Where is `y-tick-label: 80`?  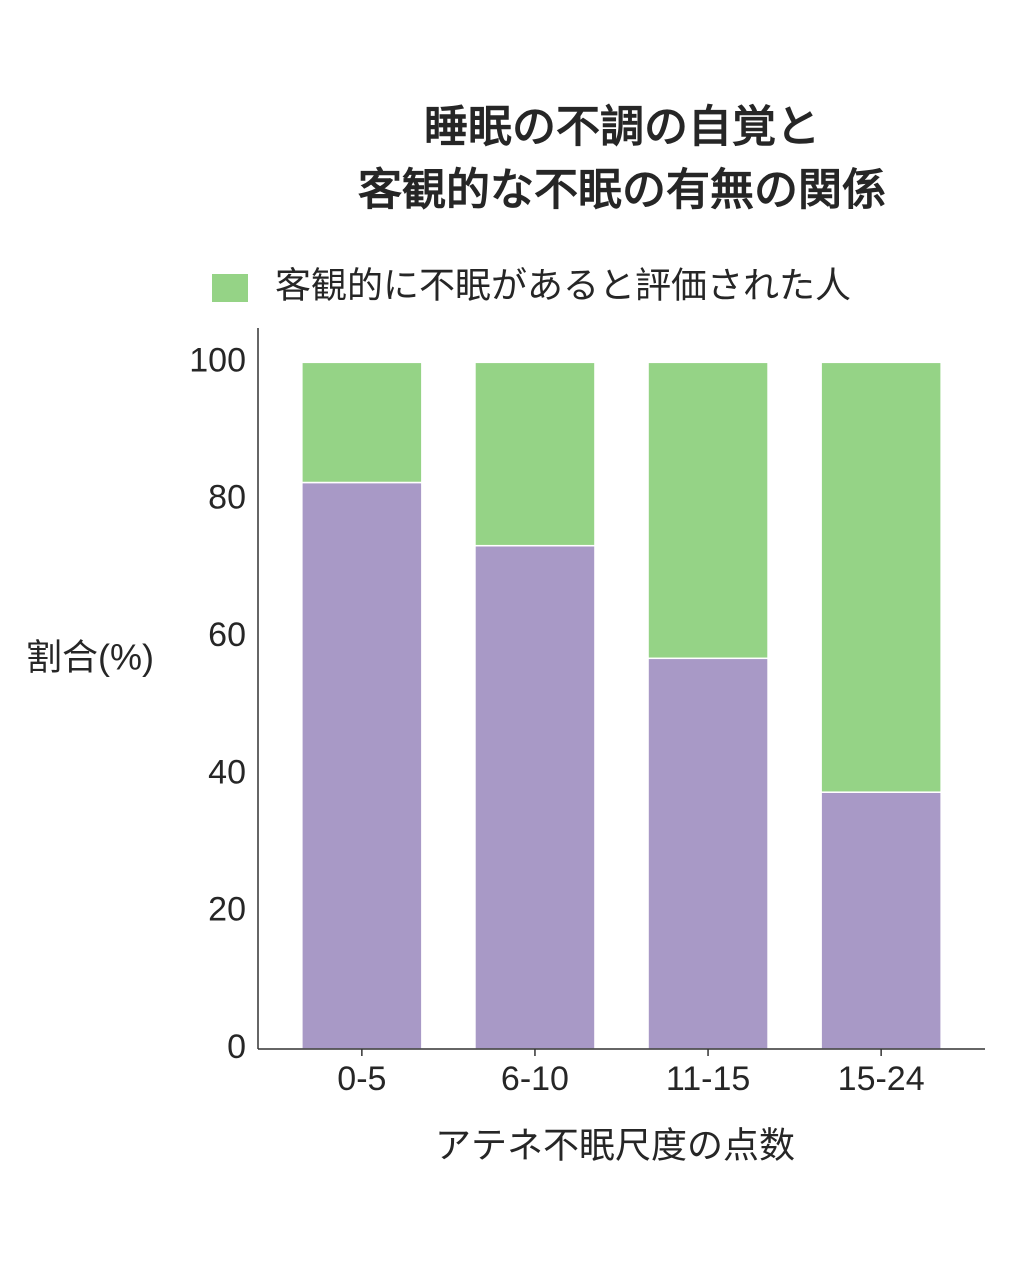
y-tick-label: 80 is located at coordinates (227, 498).